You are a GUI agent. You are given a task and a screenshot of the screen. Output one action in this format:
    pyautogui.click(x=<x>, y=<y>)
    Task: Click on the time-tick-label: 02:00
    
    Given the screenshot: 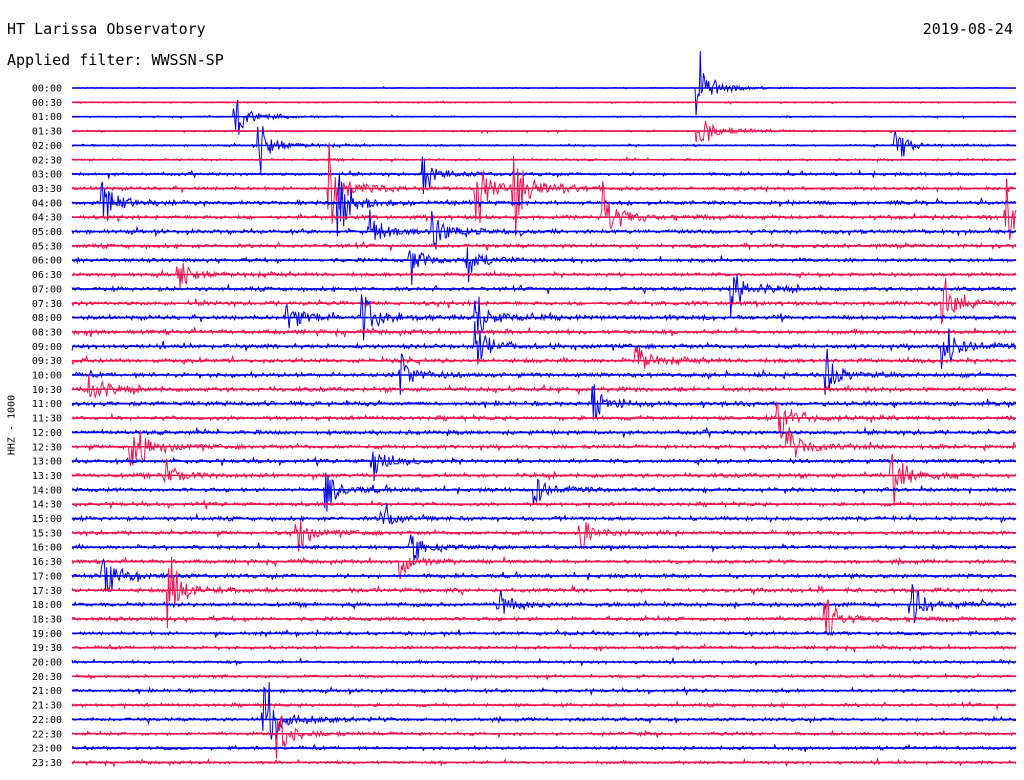 What is the action you would take?
    pyautogui.click(x=47, y=146)
    